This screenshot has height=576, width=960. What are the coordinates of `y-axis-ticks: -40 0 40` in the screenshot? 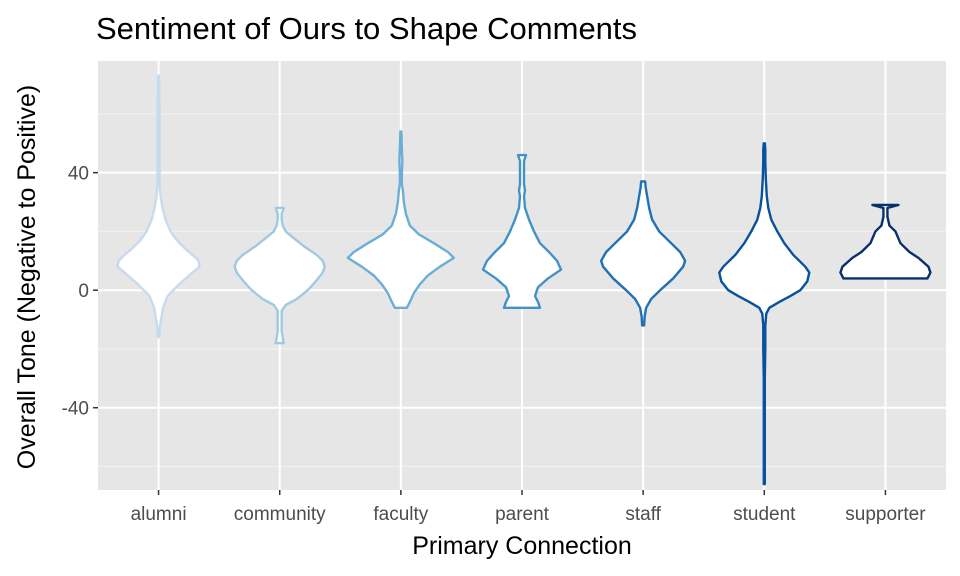 It's located at (80, 292).